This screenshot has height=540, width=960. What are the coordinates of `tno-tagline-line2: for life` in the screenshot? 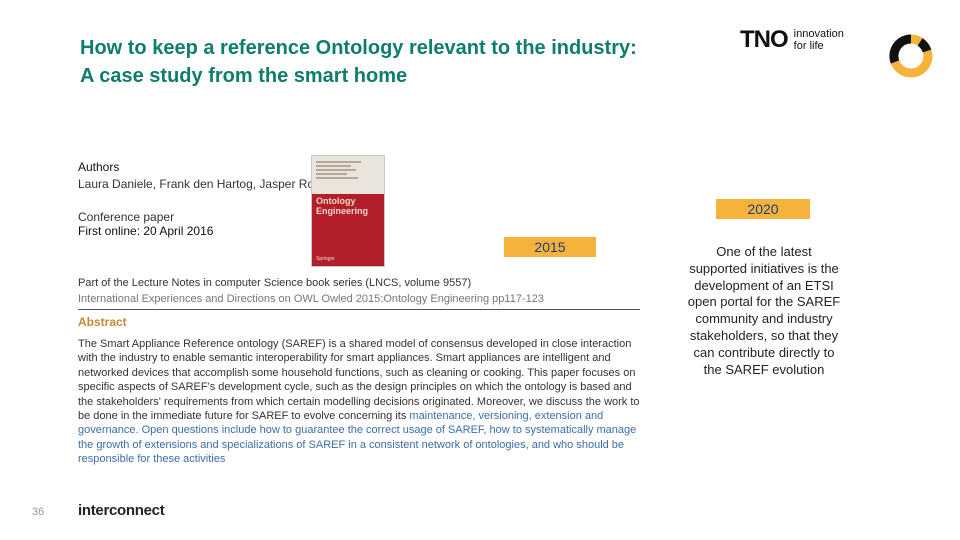 It's located at (808, 46).